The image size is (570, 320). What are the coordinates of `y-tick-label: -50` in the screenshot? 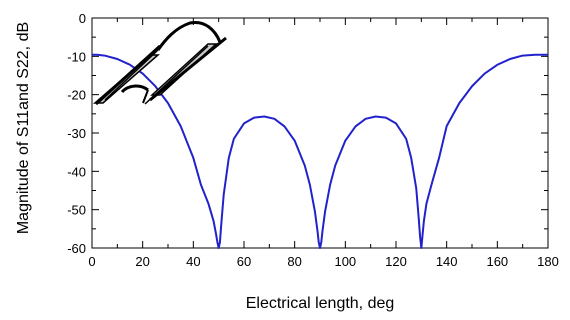 It's located at (76, 210).